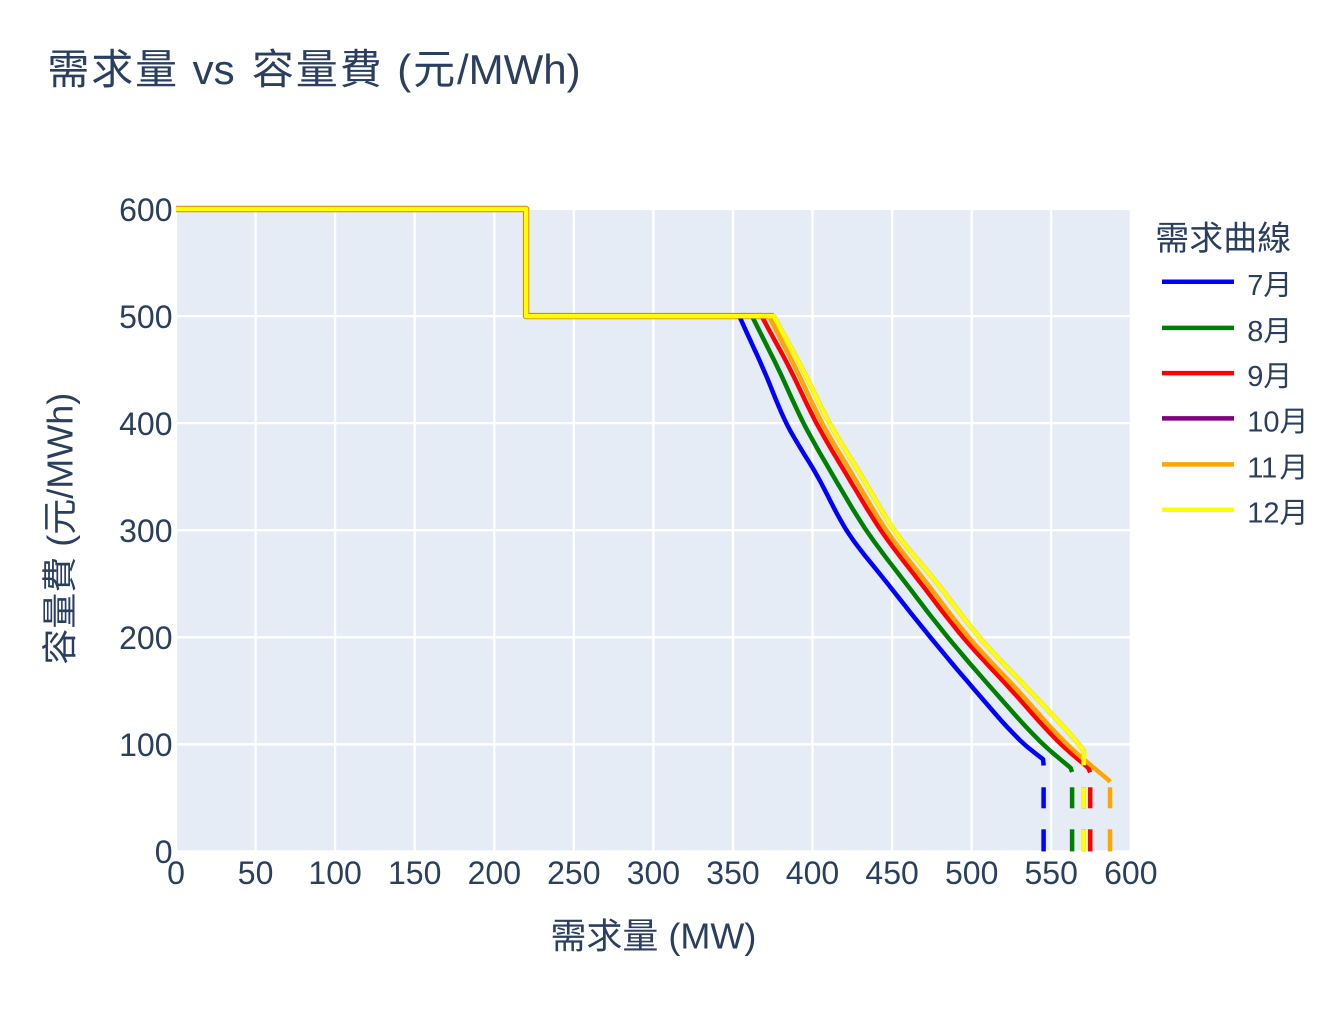  Describe the element at coordinates (891, 873) in the screenshot. I see `svg-text: 450` at that location.